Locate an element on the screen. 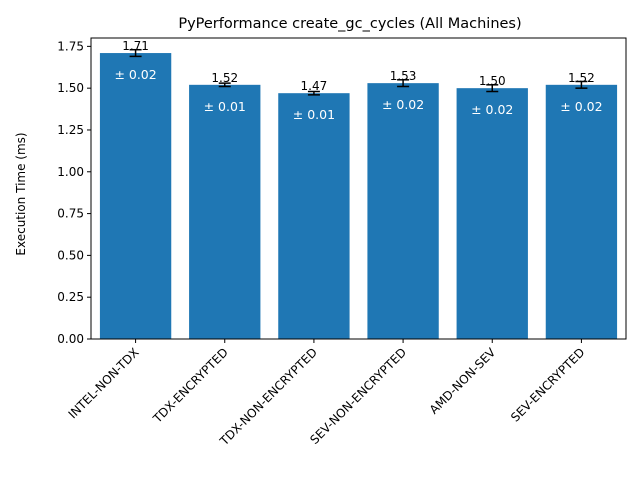  bar-tdx-non-encrypted is located at coordinates (314, 216).